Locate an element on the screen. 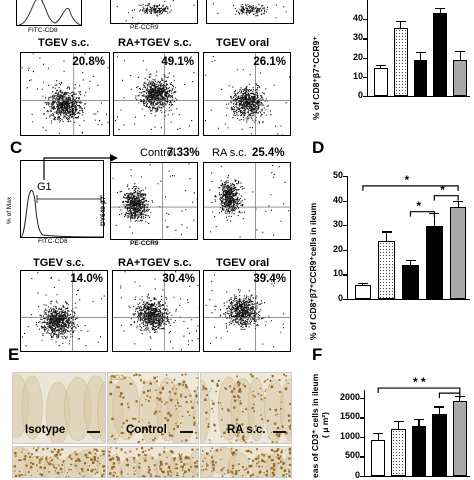 The image size is (474, 480). x-axis is located at coordinates (417, 477).